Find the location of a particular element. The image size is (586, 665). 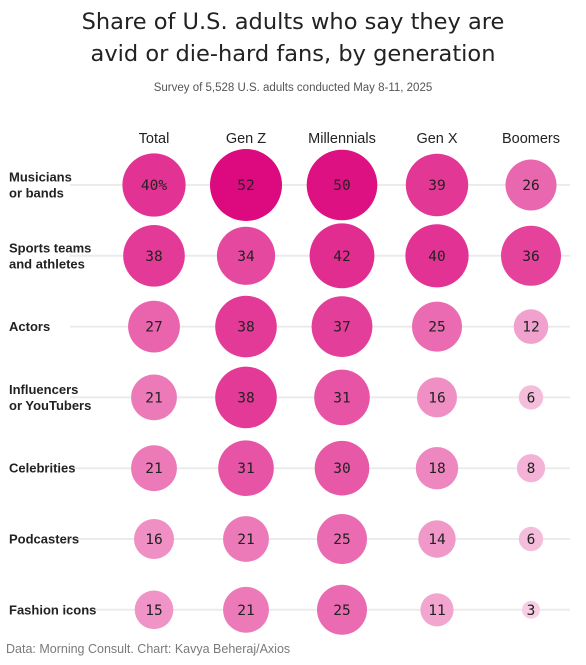

row-label: Influencers or YouTubers is located at coordinates (50, 397).